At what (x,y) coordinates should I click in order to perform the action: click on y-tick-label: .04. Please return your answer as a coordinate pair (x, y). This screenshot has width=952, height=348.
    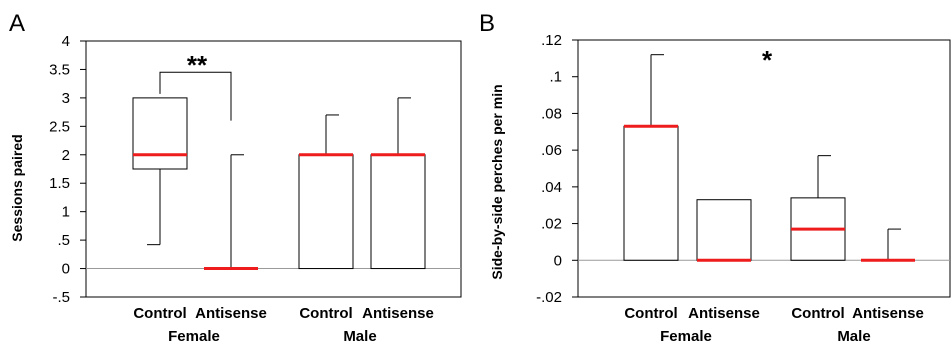
    Looking at the image, I should click on (551, 187).